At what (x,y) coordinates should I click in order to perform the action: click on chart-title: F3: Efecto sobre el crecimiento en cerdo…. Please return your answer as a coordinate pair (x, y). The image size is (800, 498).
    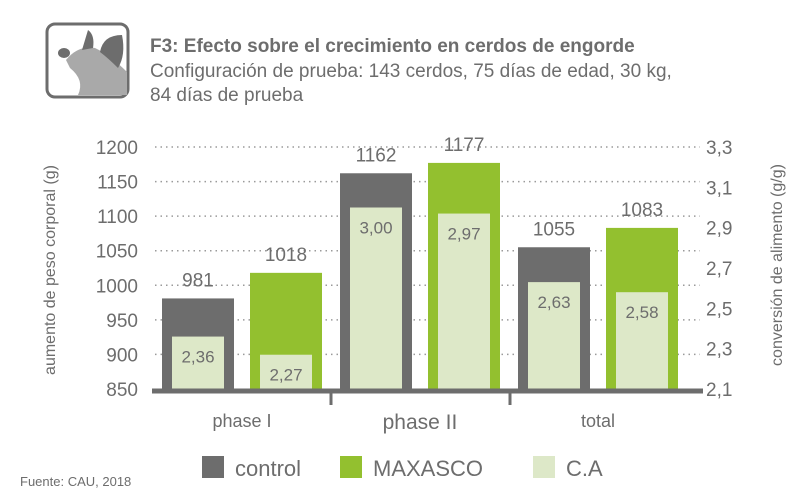
    Looking at the image, I should click on (392, 46).